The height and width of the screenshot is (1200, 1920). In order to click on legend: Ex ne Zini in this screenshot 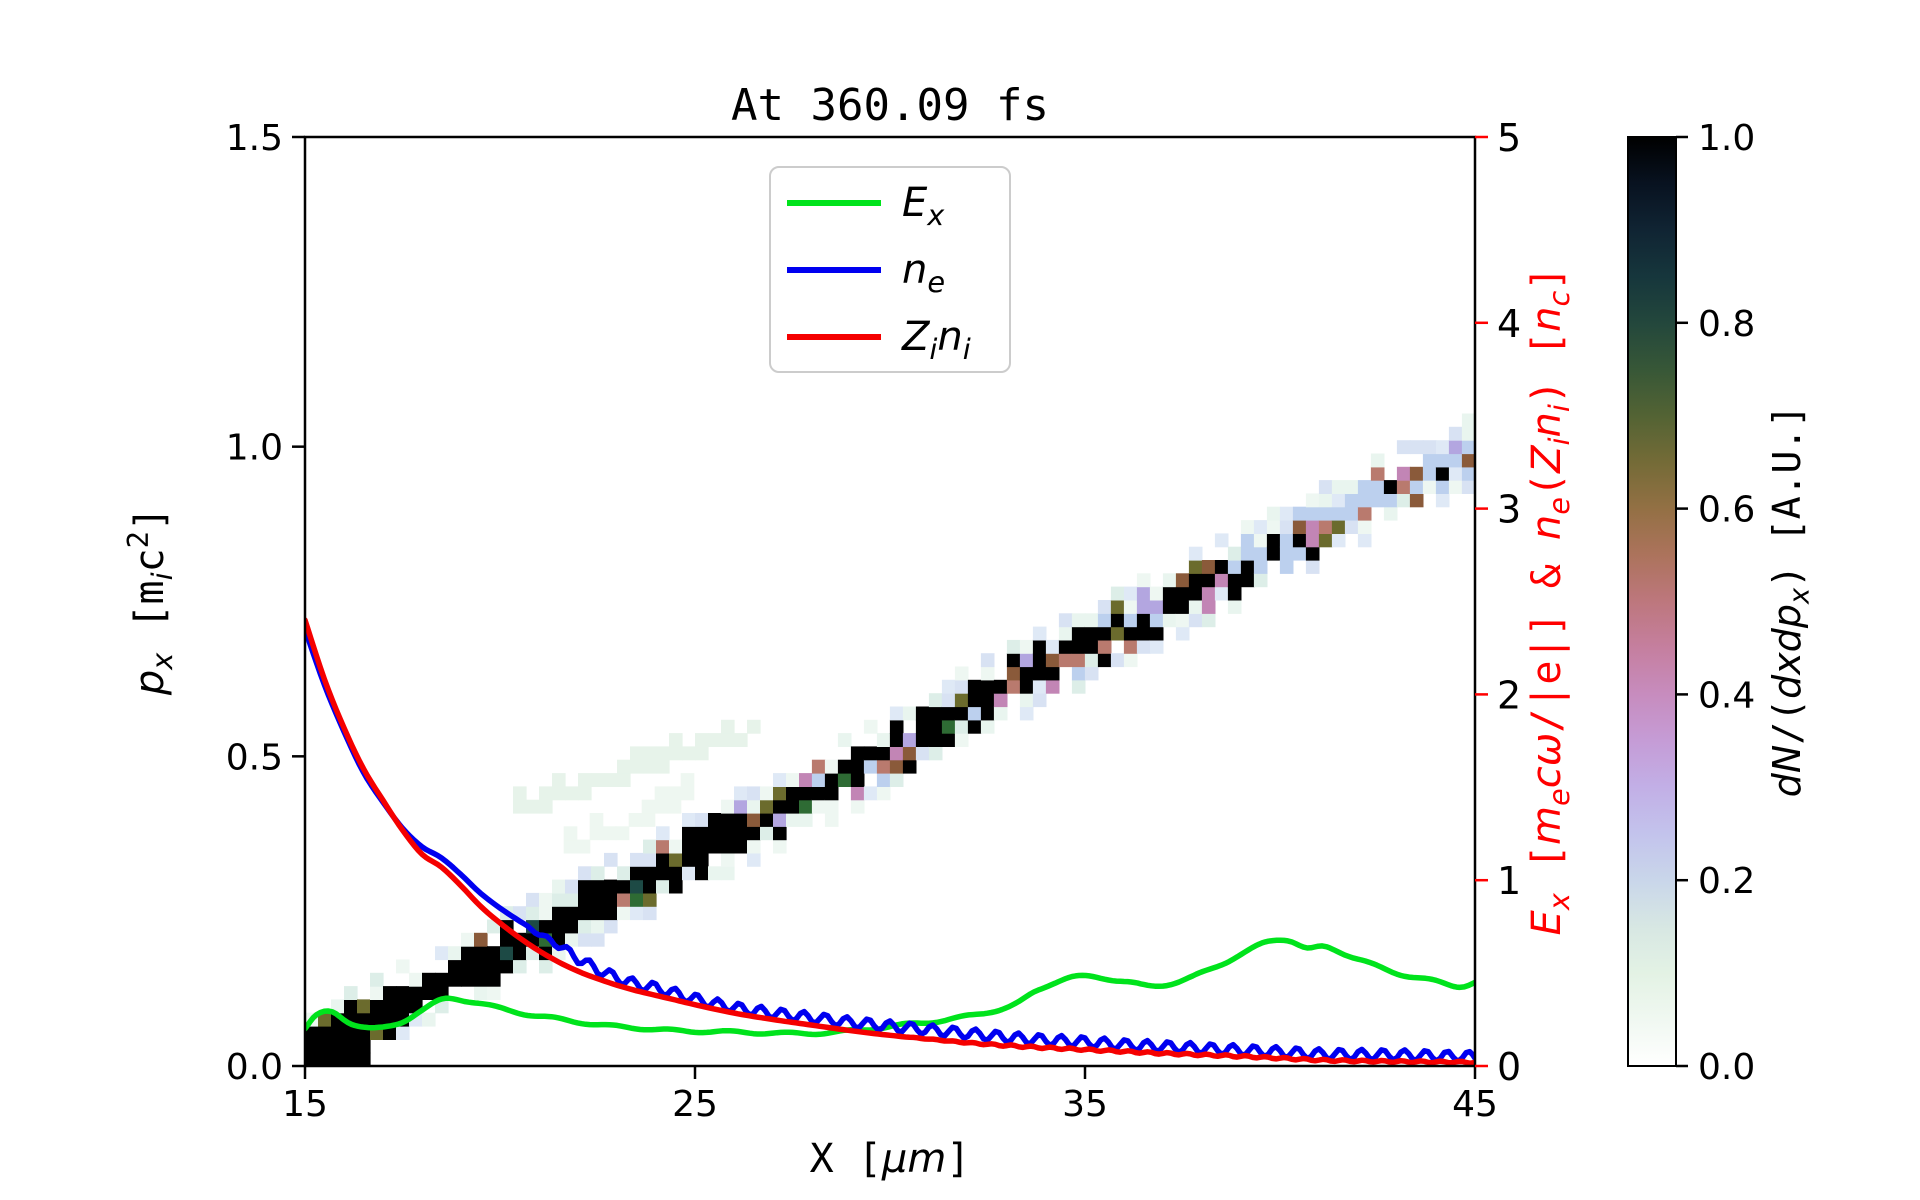, I will do `click(890, 269)`.